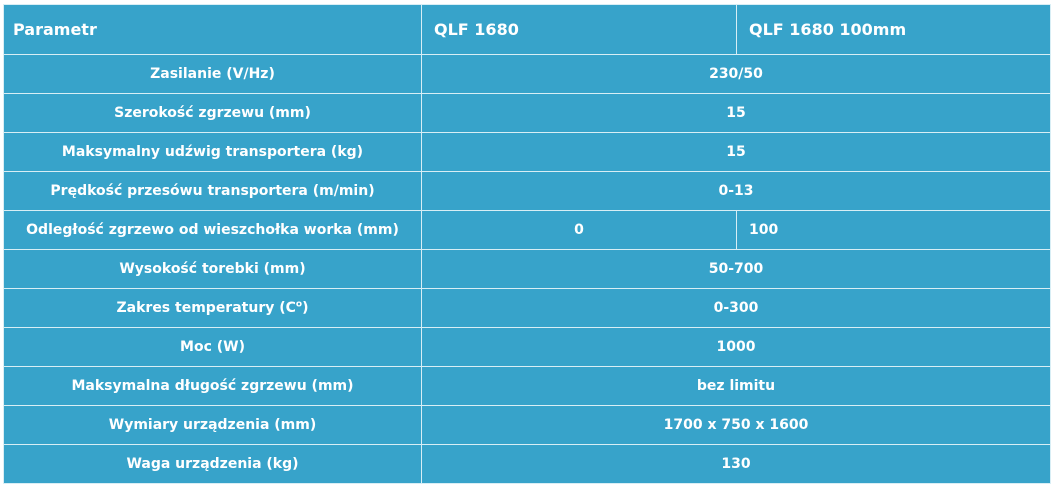 The image size is (1053, 486). I want to click on param-name: Moc (W), so click(212, 347).